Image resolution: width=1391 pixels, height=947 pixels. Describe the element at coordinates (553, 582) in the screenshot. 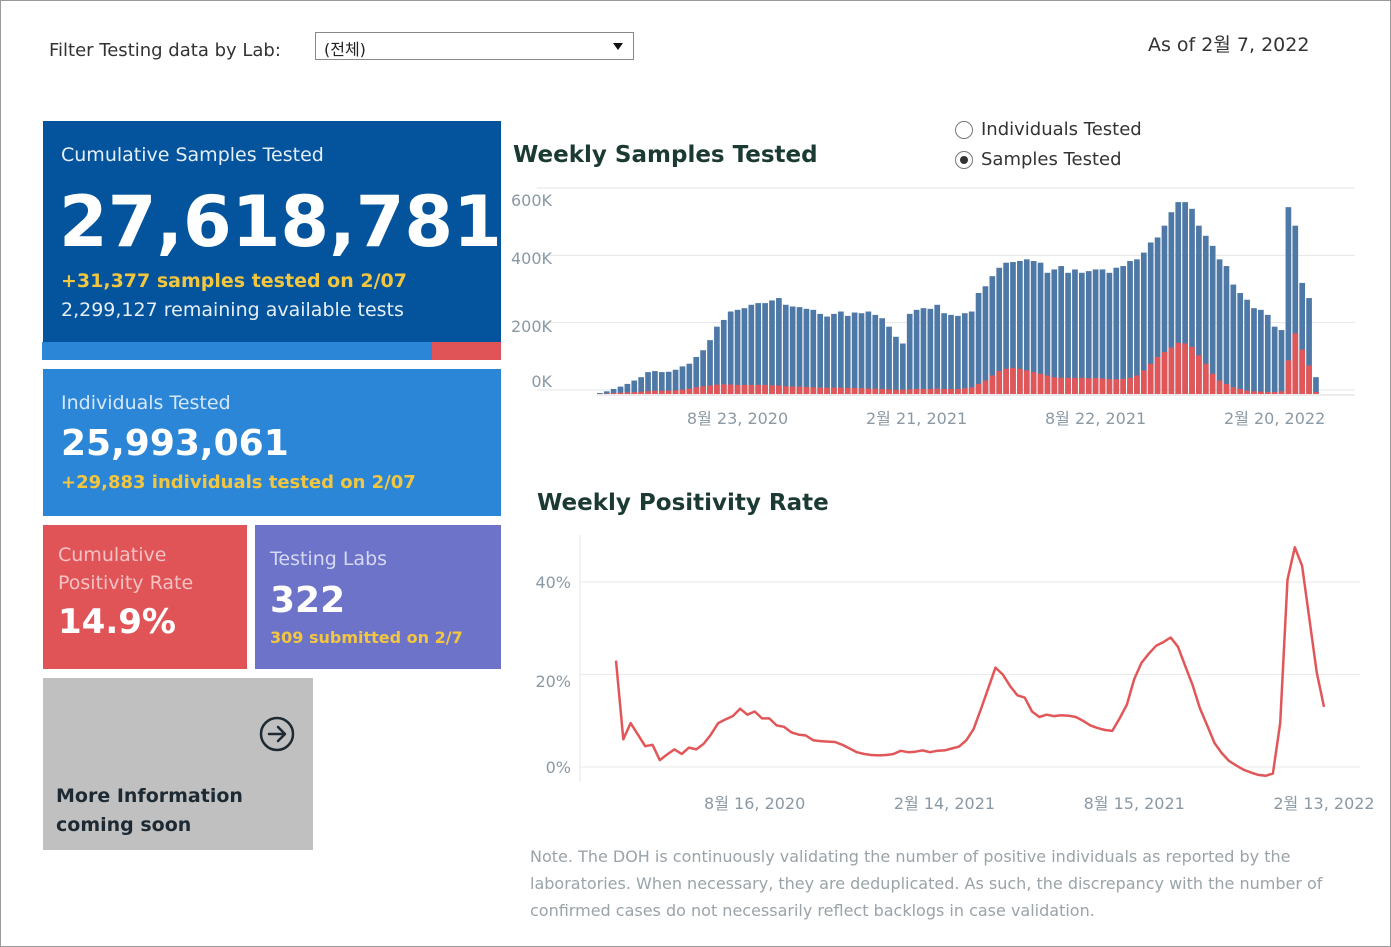

I see `y-tick-label: 40%` at that location.